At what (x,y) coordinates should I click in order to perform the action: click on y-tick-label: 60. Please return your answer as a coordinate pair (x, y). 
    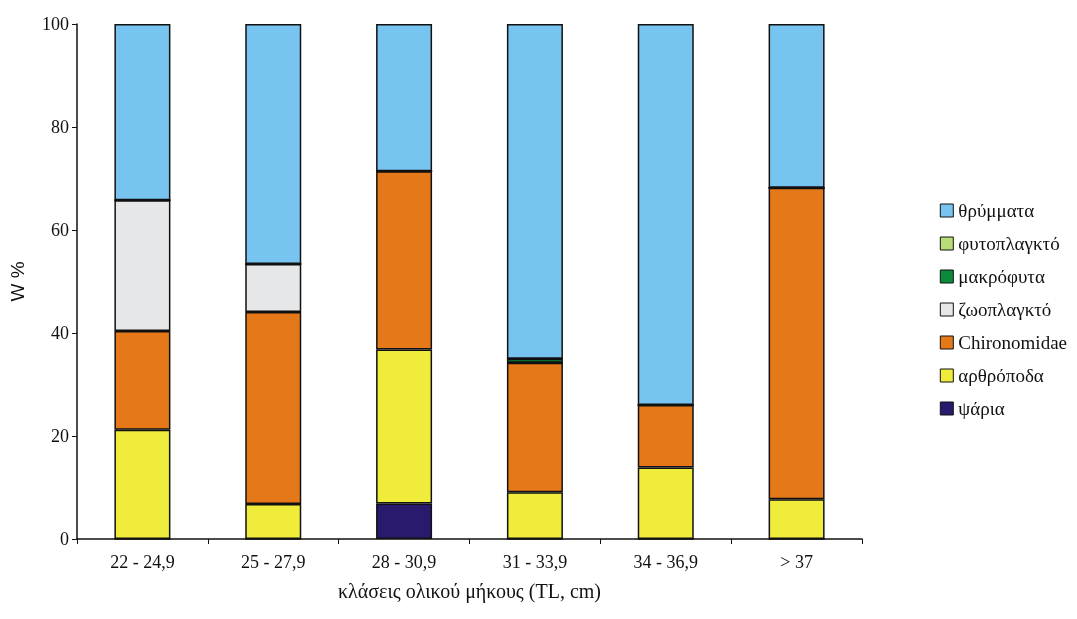
    Looking at the image, I should click on (60, 230).